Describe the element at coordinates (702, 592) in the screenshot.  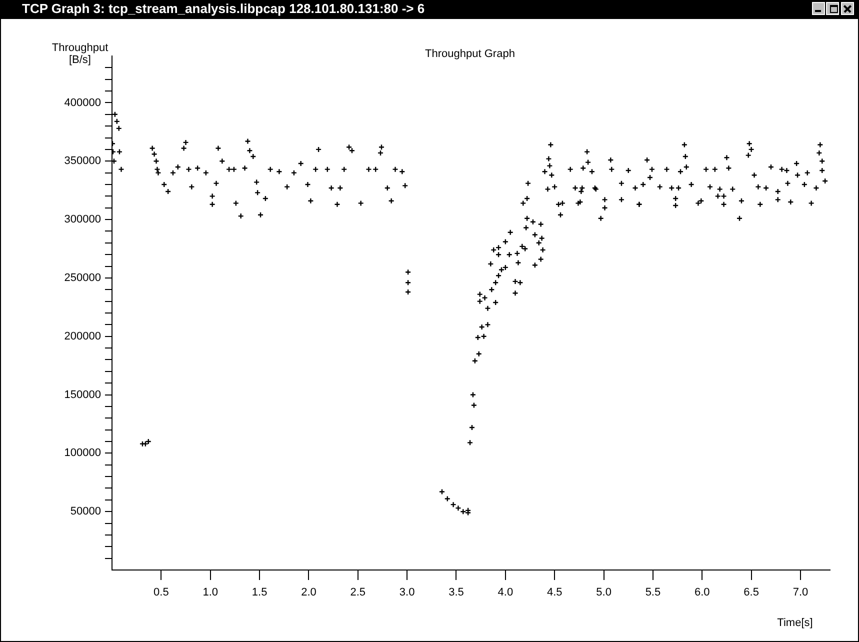
I see `x-tick-label: 6.0` at that location.